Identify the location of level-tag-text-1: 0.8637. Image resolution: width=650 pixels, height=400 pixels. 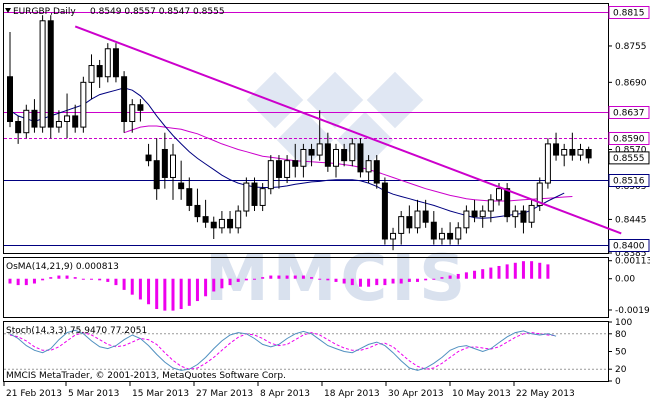
(629, 114).